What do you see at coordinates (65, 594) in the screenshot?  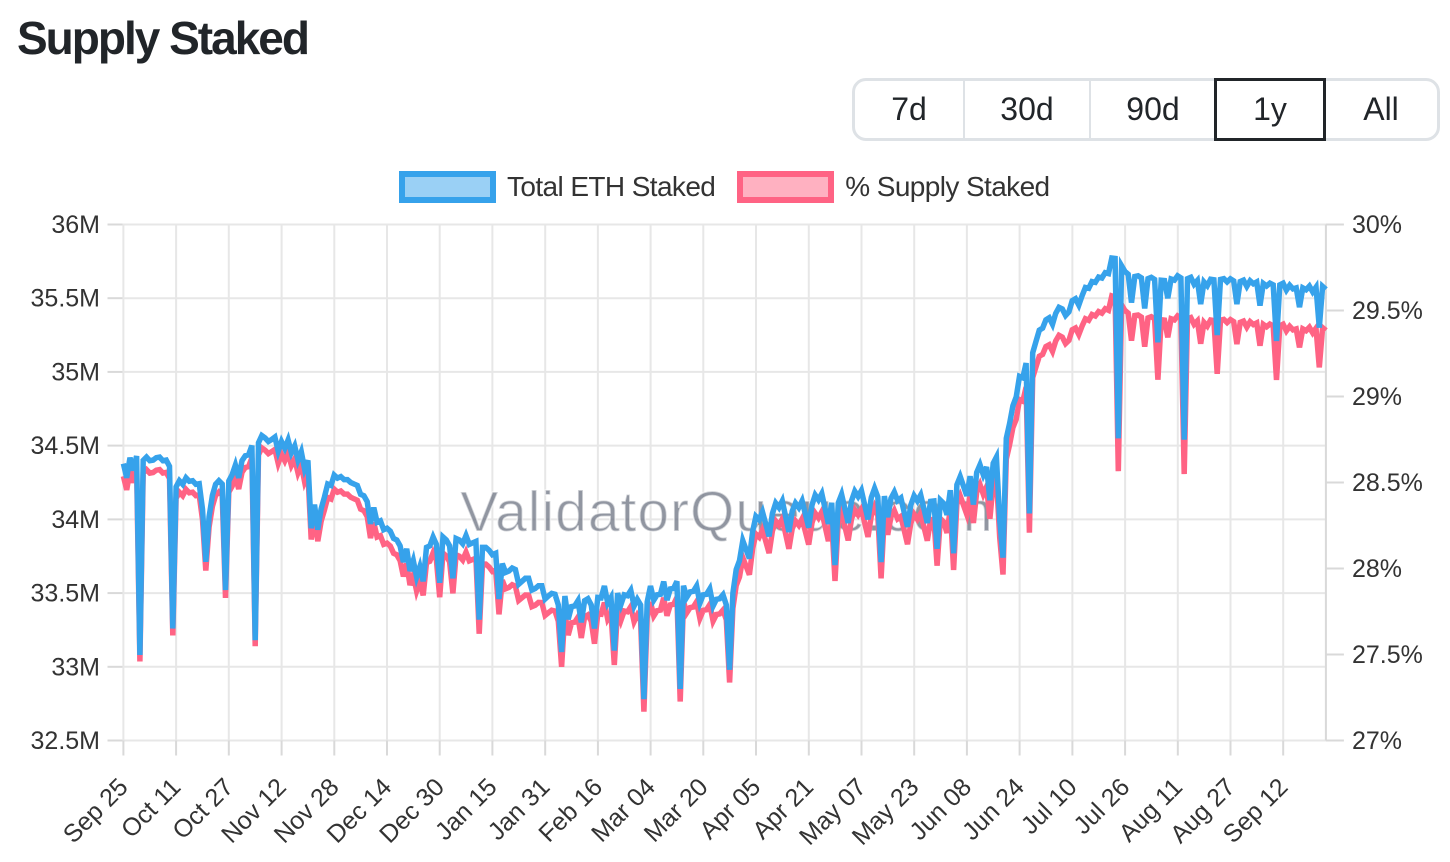 I see `svg-text: 33.5M` at bounding box center [65, 594].